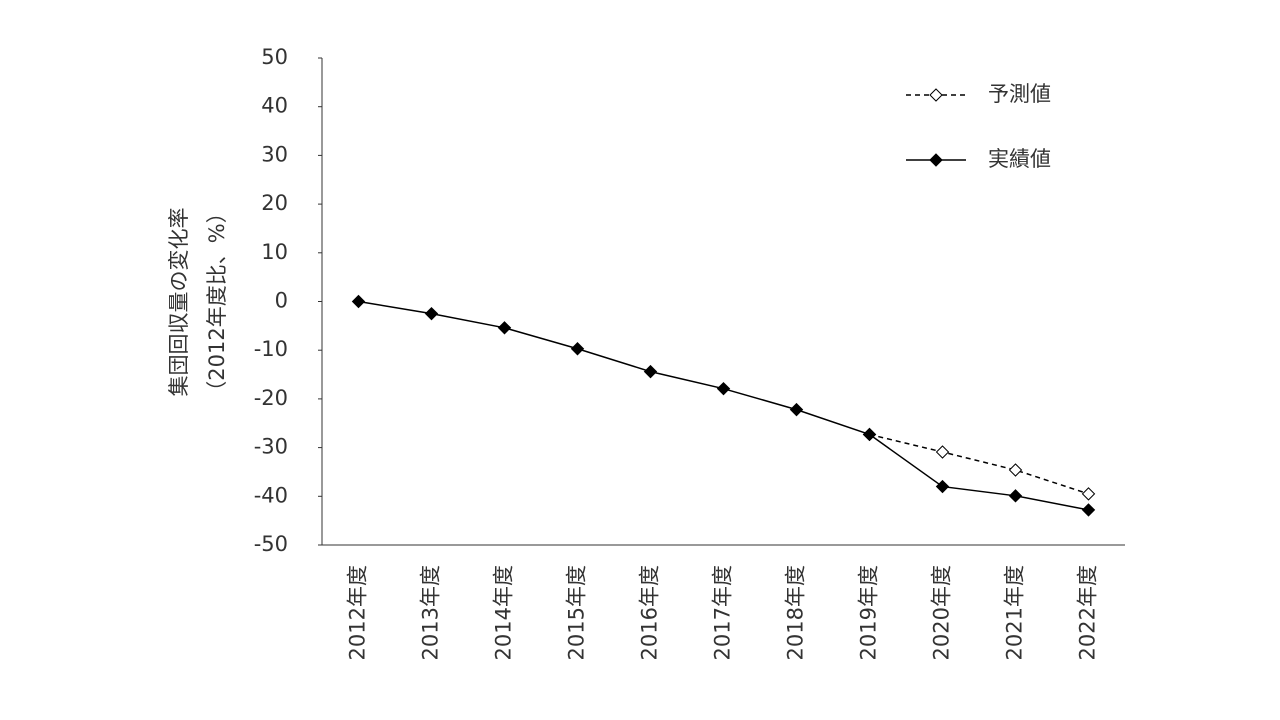 This screenshot has width=1280, height=720. What do you see at coordinates (358, 612) in the screenshot?
I see `x-tick-label: 2012年度` at bounding box center [358, 612].